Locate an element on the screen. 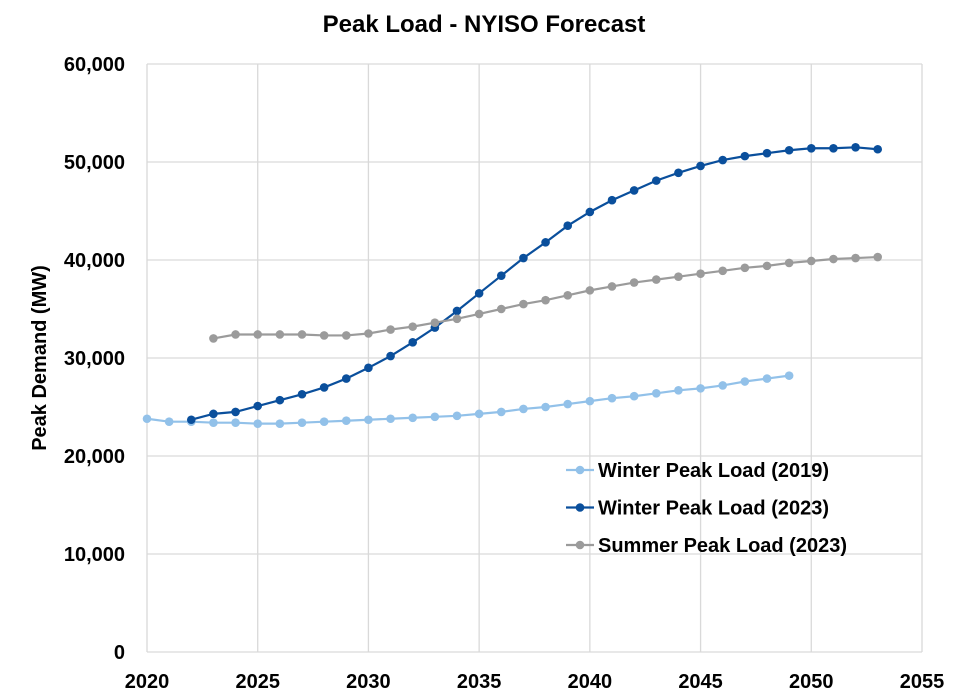 Image resolution: width=966 pixels, height=699 pixels. x-tick-label: 2035 is located at coordinates (479, 682).